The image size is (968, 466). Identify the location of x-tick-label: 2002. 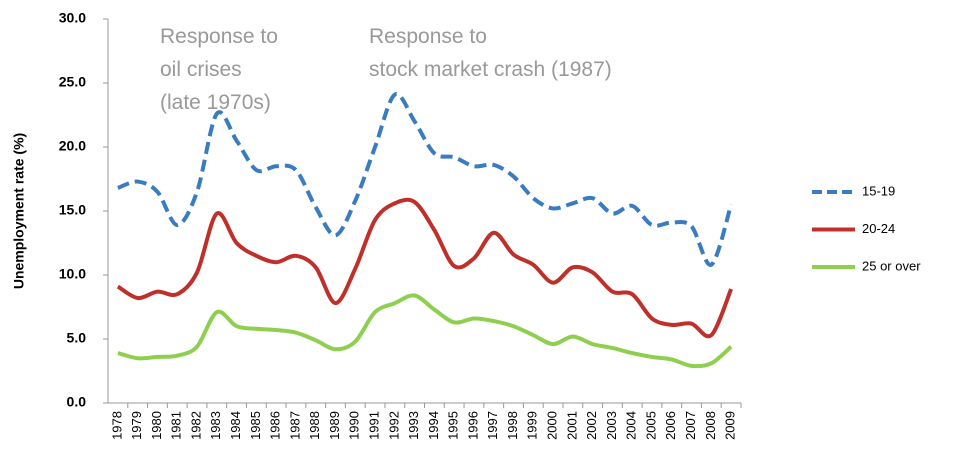
(591, 425).